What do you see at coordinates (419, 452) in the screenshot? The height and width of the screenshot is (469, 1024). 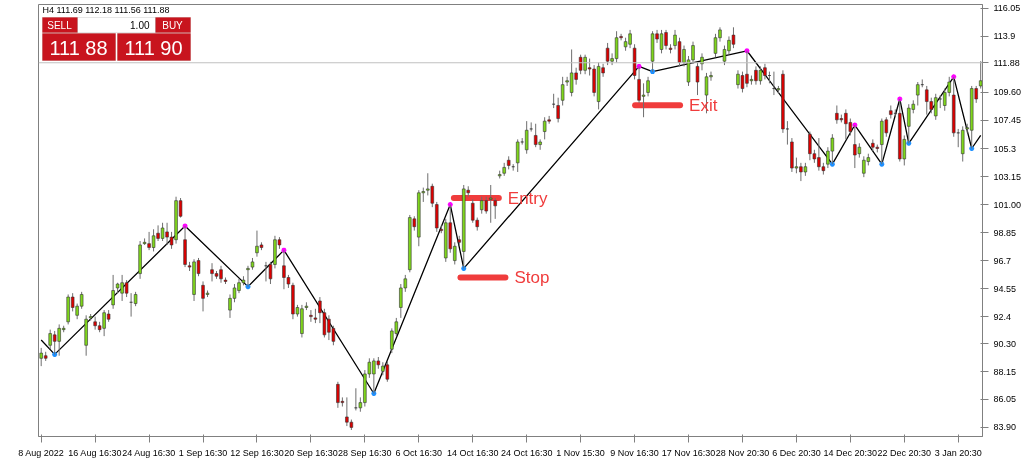 I see `x-tick-label: 6 Oct 16:30` at bounding box center [419, 452].